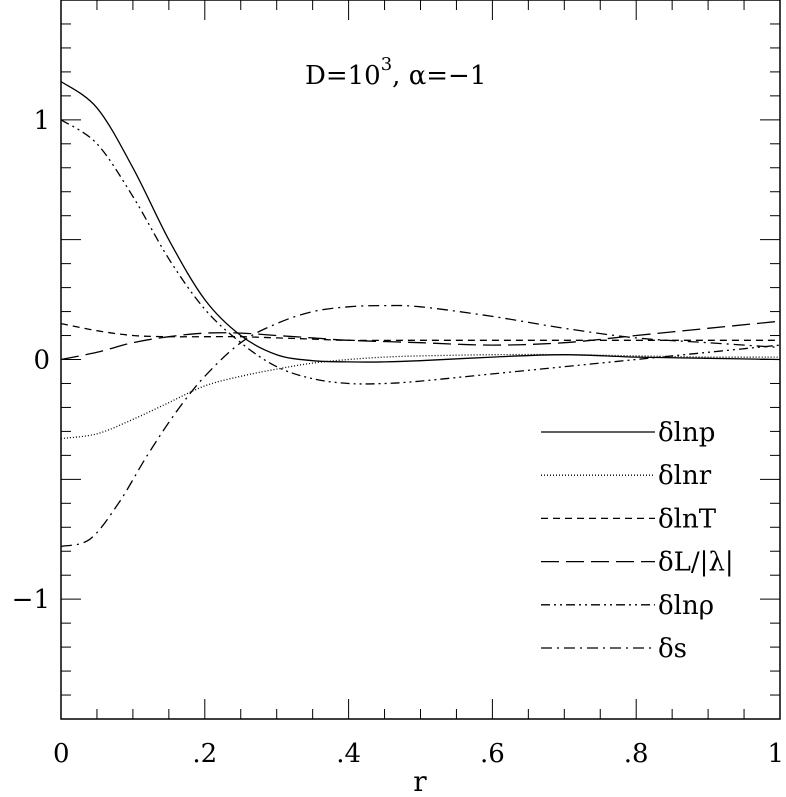  I want to click on legend: δlnp δlnr δlnT δL/|λ| δlnρ δs, so click(637, 541).